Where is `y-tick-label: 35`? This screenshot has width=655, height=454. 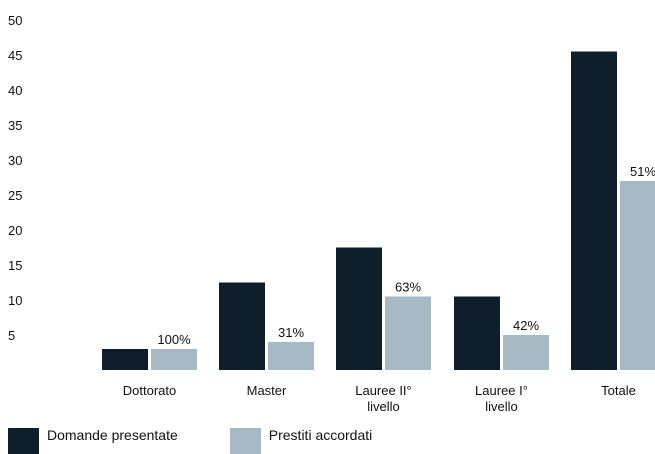
y-tick-label: 35 is located at coordinates (15, 125).